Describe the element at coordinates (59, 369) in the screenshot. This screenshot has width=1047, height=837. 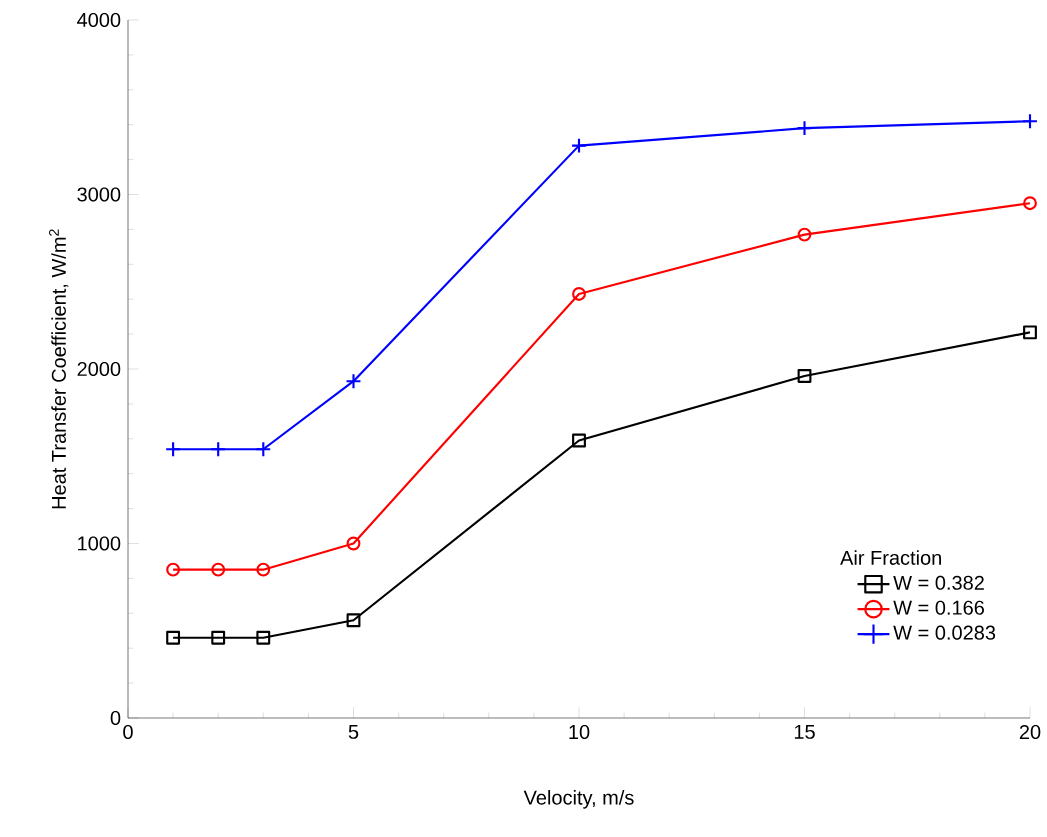
I see `y-axis-title: Heat Transfer Coefficient, W/m$^{2}$` at that location.